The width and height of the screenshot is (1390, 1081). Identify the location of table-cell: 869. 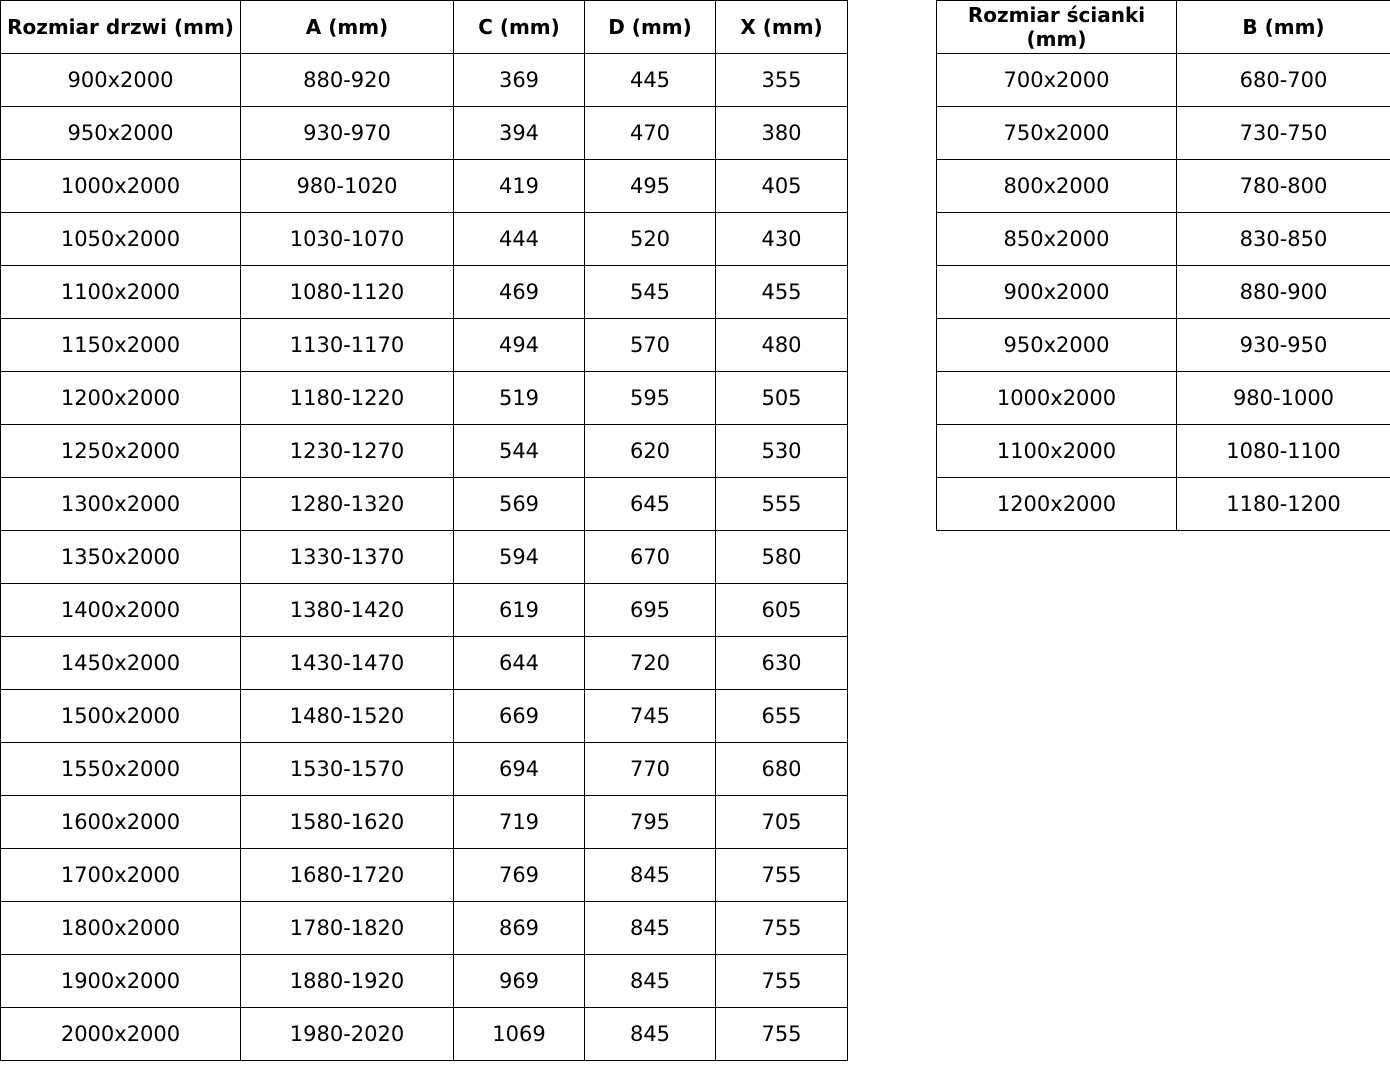
(519, 928).